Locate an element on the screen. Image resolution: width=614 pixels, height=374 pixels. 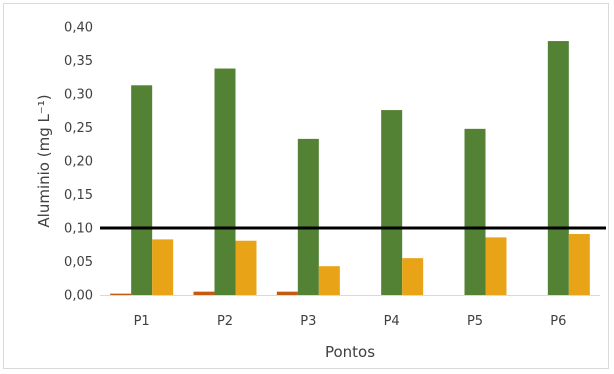
x-axis-title: Pontos is located at coordinates (350, 352).